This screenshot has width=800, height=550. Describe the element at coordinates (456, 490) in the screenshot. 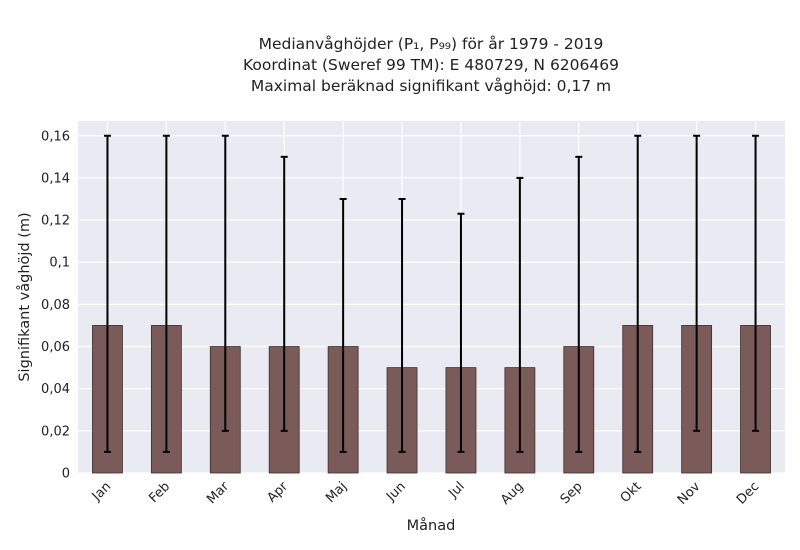

I see `x-tick-label: Jul` at that location.